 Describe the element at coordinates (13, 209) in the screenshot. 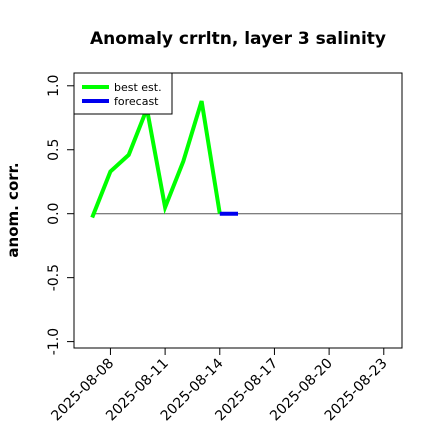

I see `y-axis-label: anom. corr.` at that location.